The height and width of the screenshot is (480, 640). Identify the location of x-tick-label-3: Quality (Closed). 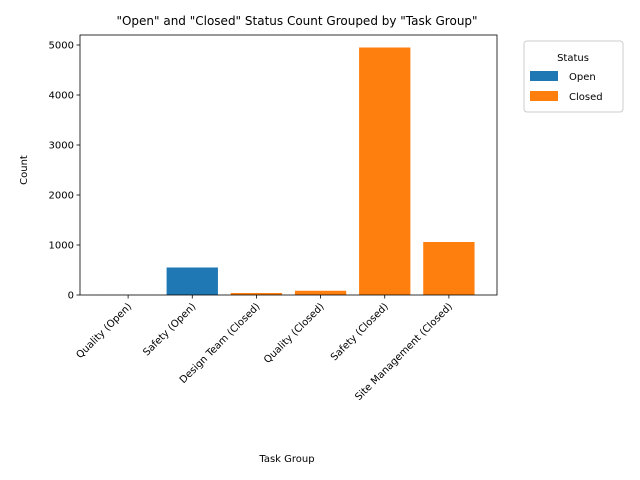
(294, 333).